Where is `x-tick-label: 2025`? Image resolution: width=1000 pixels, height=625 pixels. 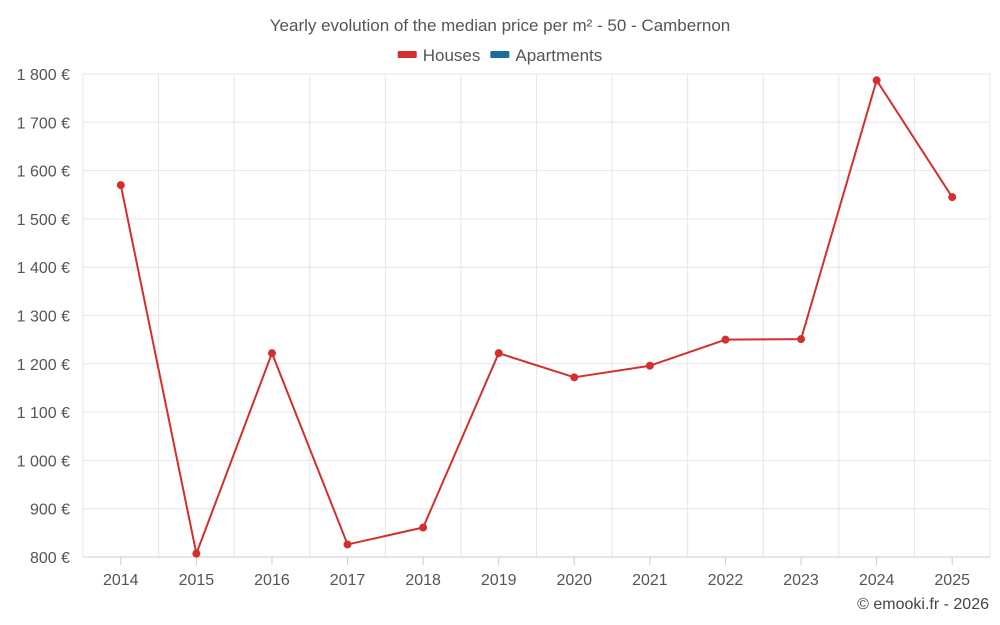
x-tick-label: 2025 is located at coordinates (952, 580).